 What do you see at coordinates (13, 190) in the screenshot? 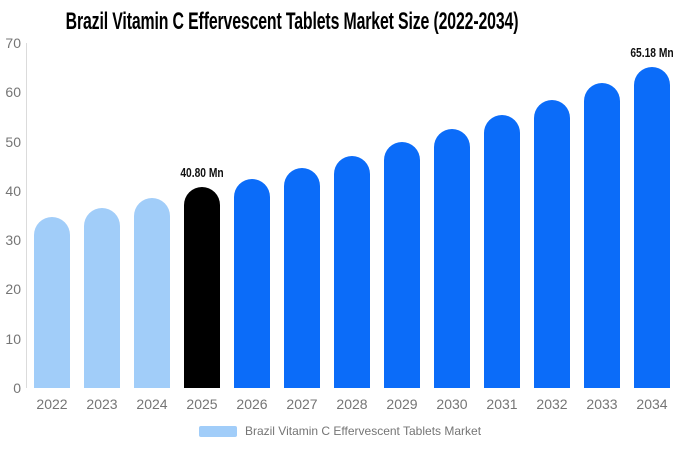
I see `y-tick-label-40: 40` at bounding box center [13, 190].